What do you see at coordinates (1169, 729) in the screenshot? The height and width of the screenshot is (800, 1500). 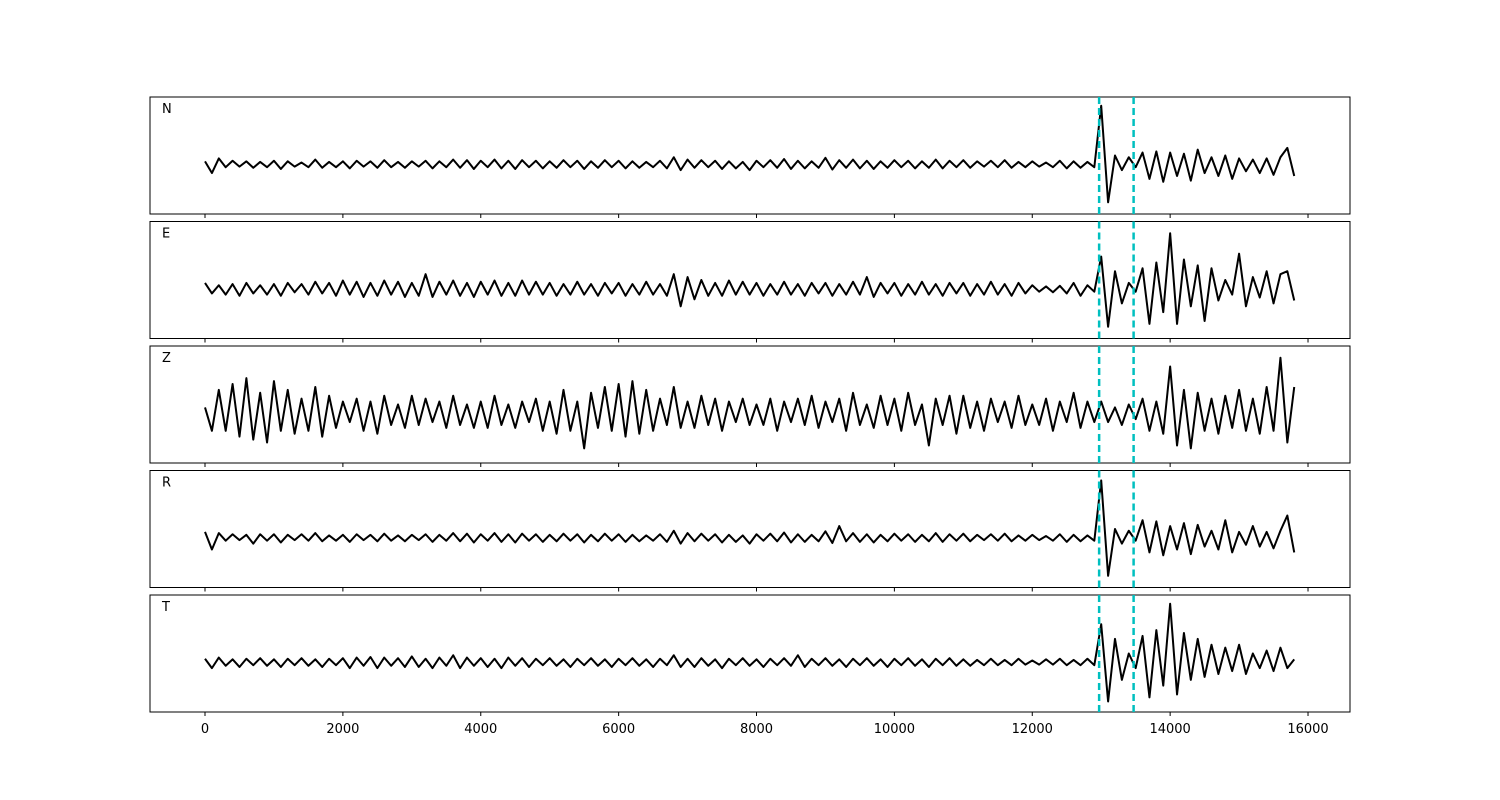 I see `x-tick-label: 14000` at bounding box center [1169, 729].